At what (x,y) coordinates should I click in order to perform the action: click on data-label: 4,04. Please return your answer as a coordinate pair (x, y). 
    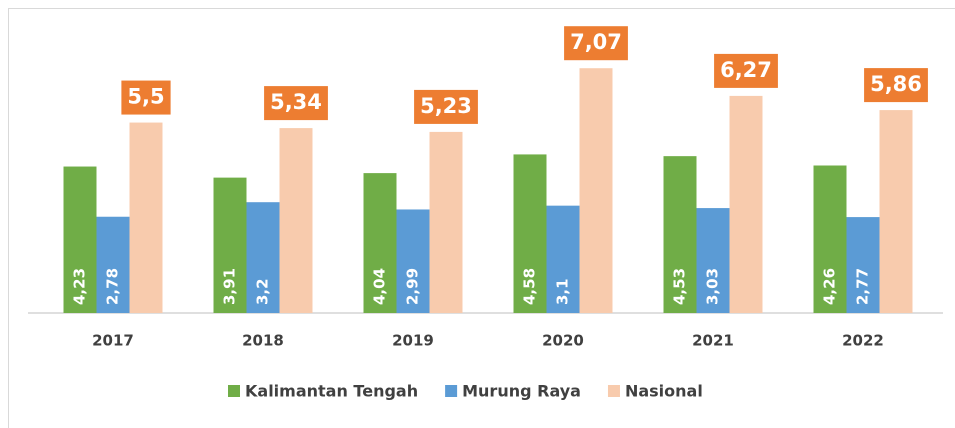
    Looking at the image, I should click on (380, 286).